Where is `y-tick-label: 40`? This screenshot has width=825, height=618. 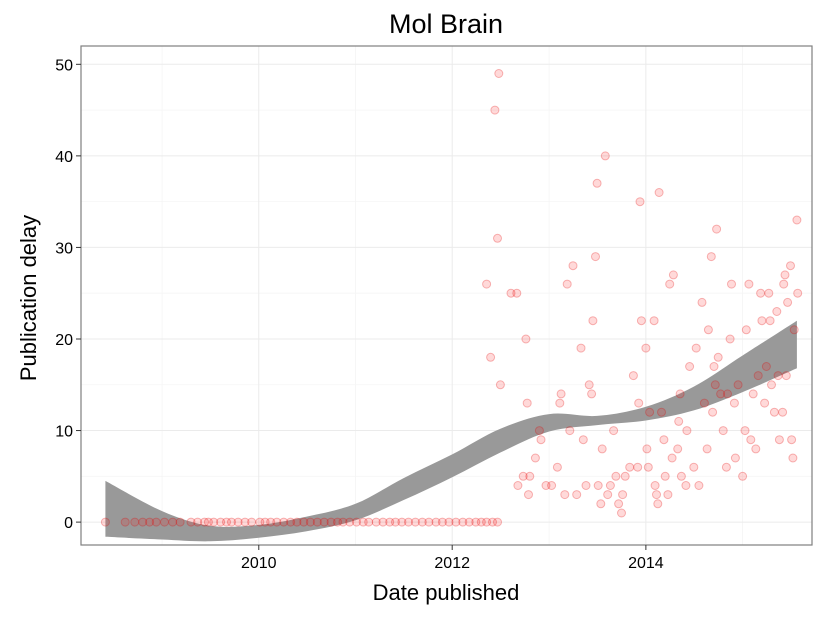
y-tick-label: 40 is located at coordinates (64, 157).